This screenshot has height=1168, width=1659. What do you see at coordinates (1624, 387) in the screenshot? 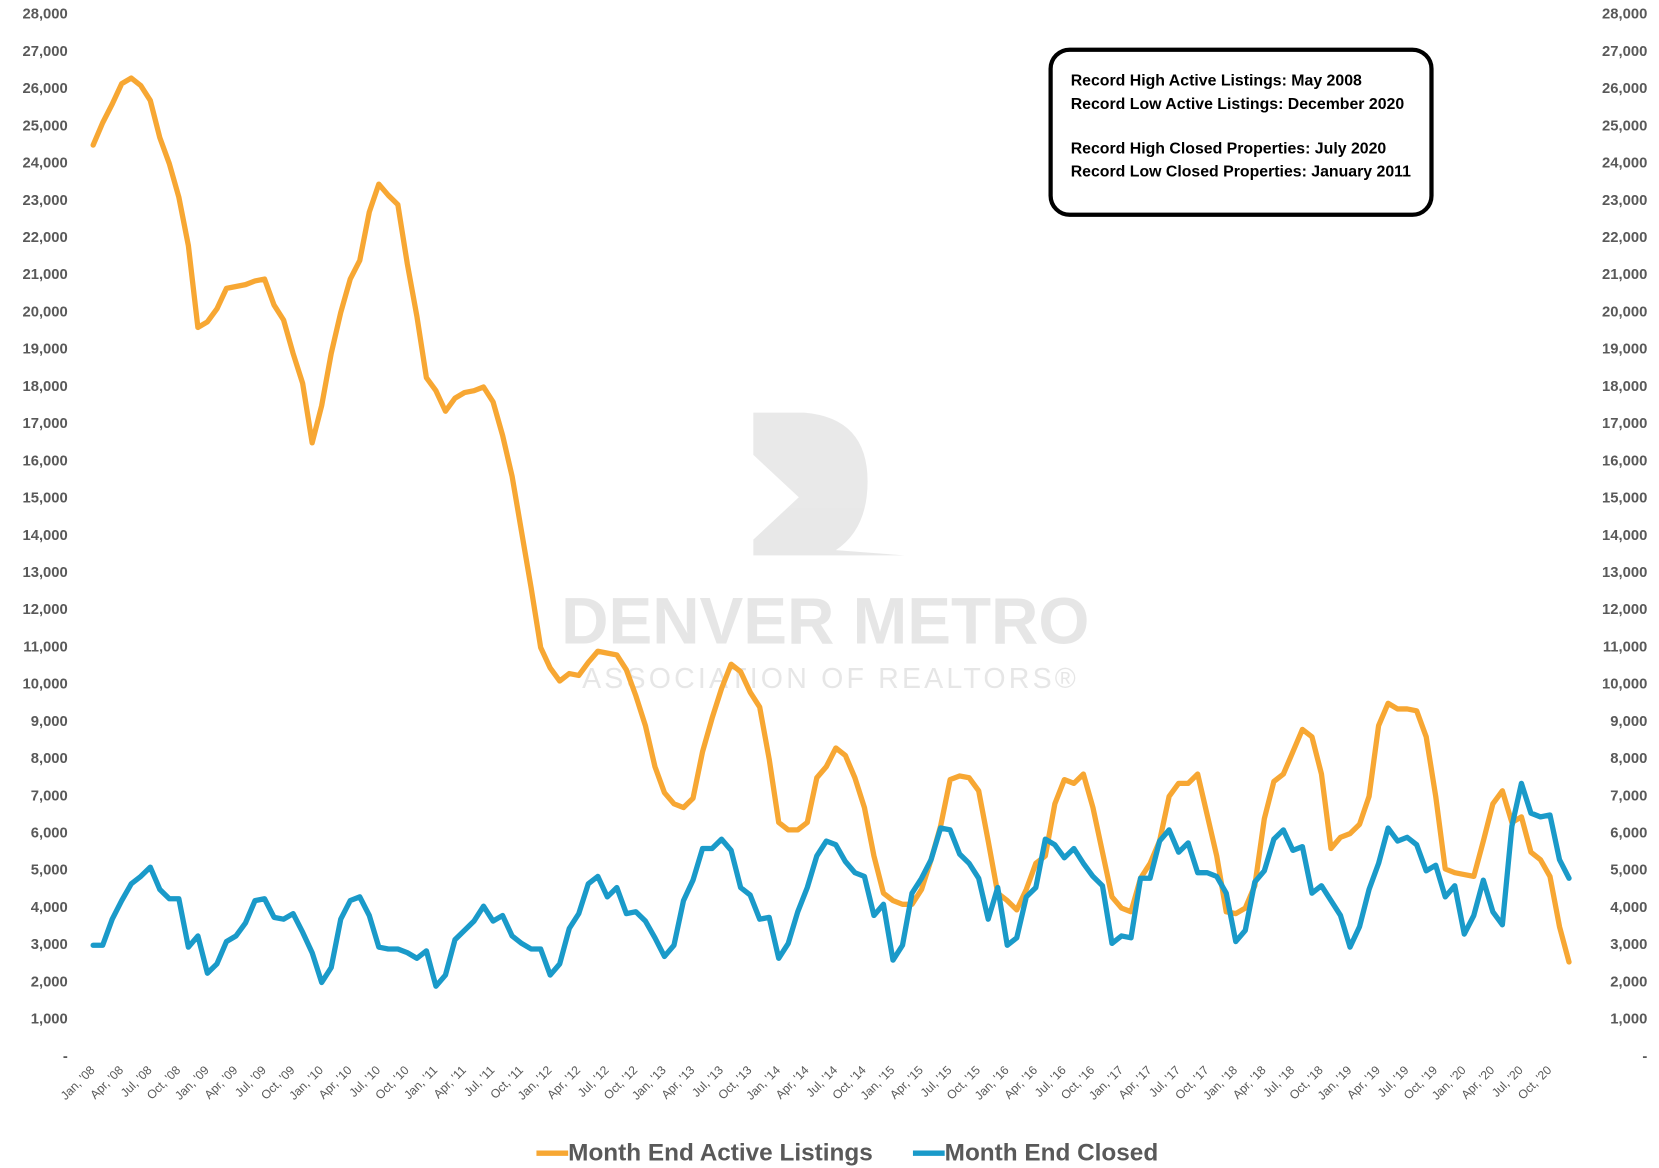
I see `y2-tick-label: 18,000` at bounding box center [1624, 387].